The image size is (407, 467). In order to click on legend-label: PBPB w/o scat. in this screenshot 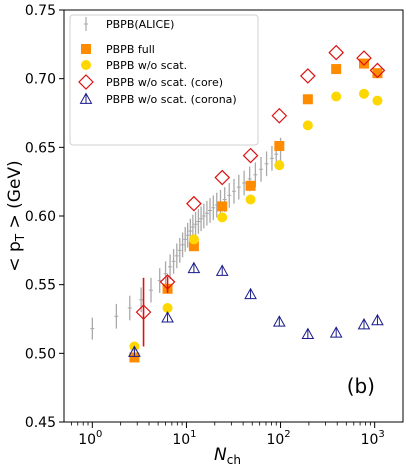, I will do `click(146, 65)`.